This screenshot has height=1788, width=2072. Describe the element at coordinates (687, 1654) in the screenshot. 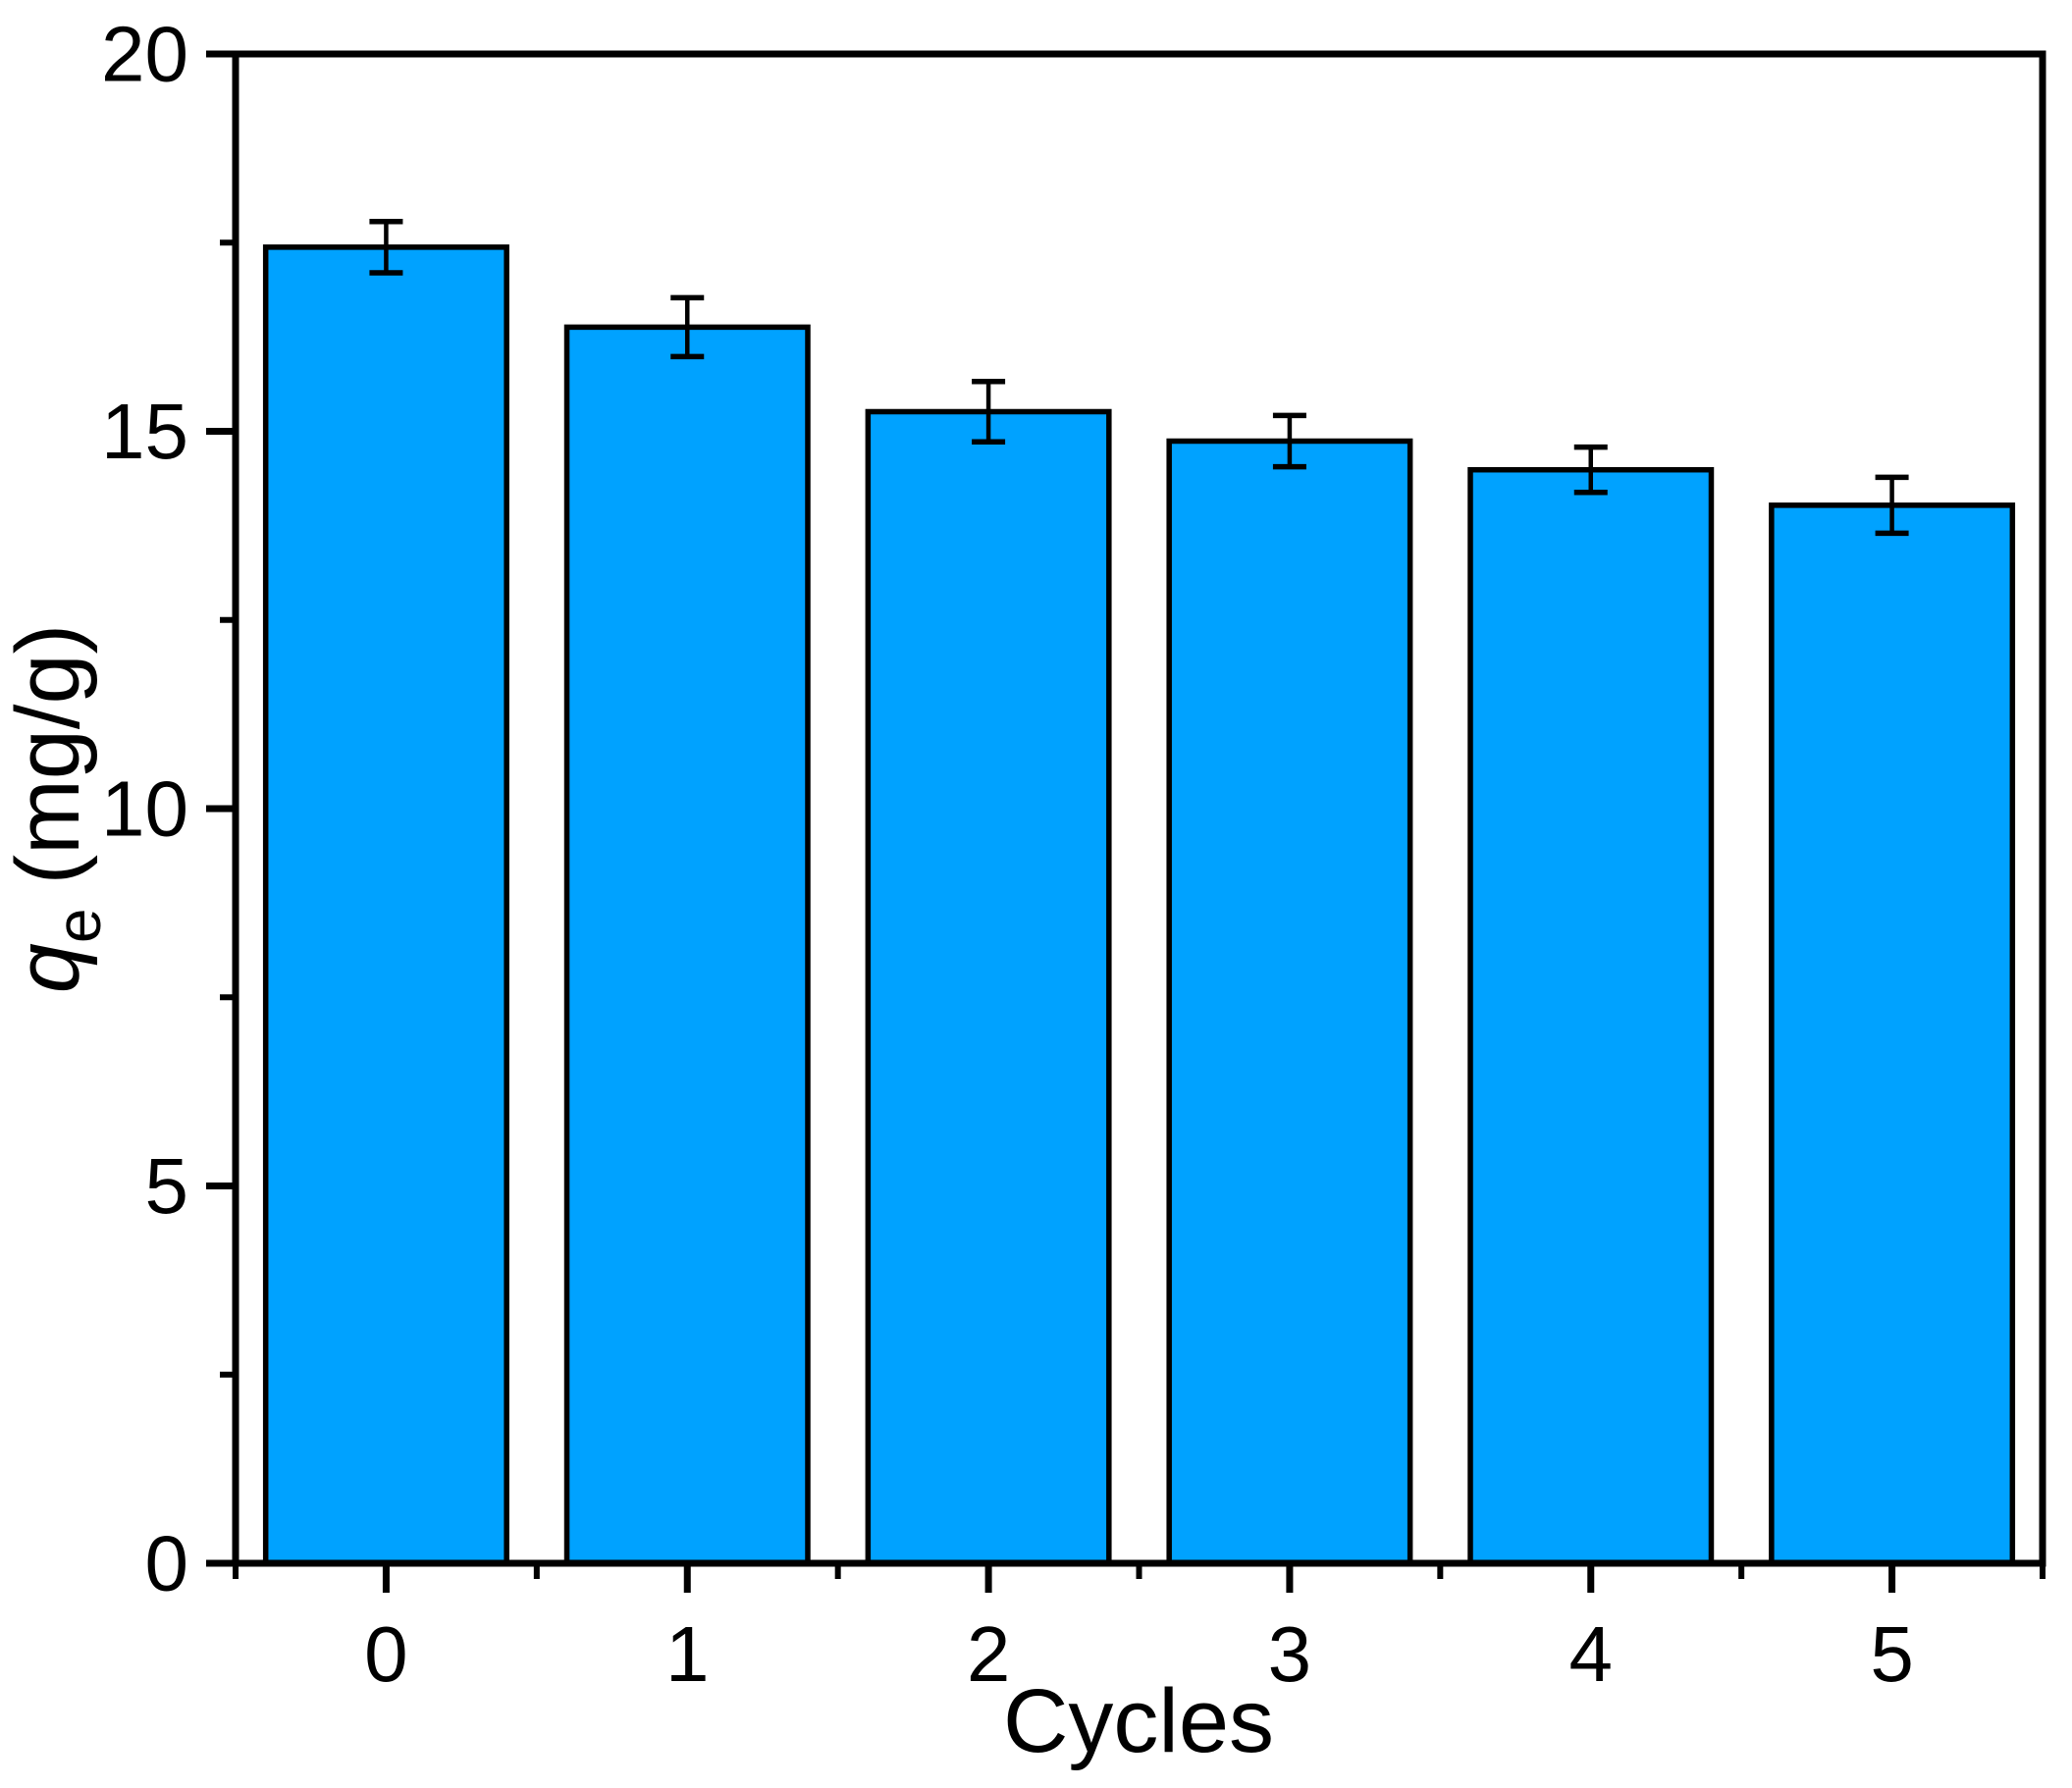

I see `x-tick-label-1: 1` at that location.